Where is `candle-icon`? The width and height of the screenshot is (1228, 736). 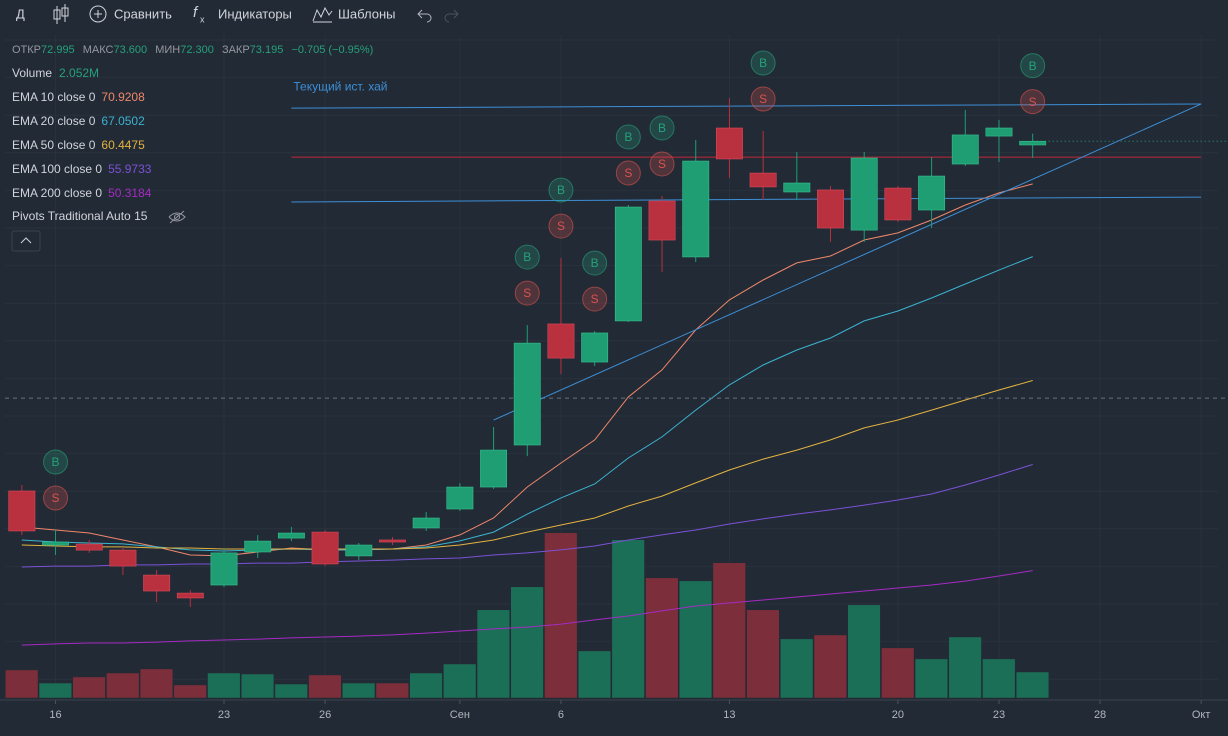
candle-icon is located at coordinates (61, 14).